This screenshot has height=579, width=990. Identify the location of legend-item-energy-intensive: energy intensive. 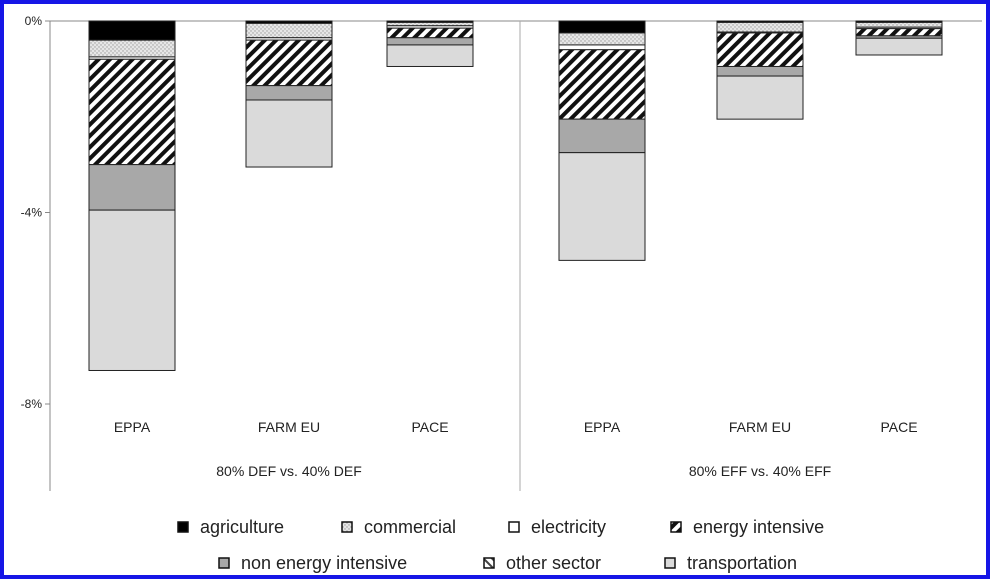
(747, 527).